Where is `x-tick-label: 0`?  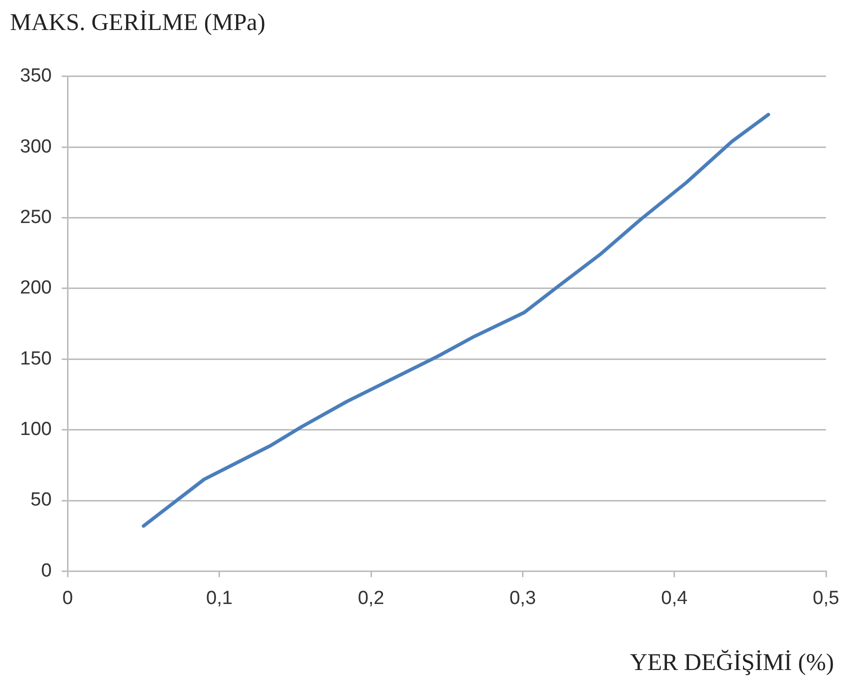 x-tick-label: 0 is located at coordinates (67, 598).